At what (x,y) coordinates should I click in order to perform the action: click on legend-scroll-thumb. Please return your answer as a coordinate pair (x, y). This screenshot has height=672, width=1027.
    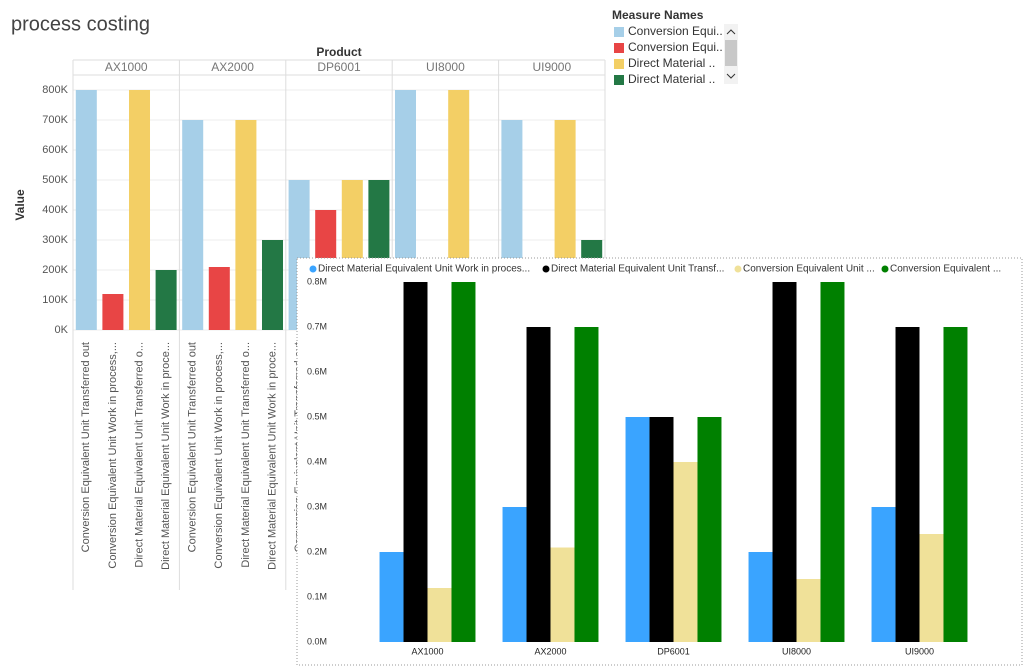
    Looking at the image, I should click on (731, 53).